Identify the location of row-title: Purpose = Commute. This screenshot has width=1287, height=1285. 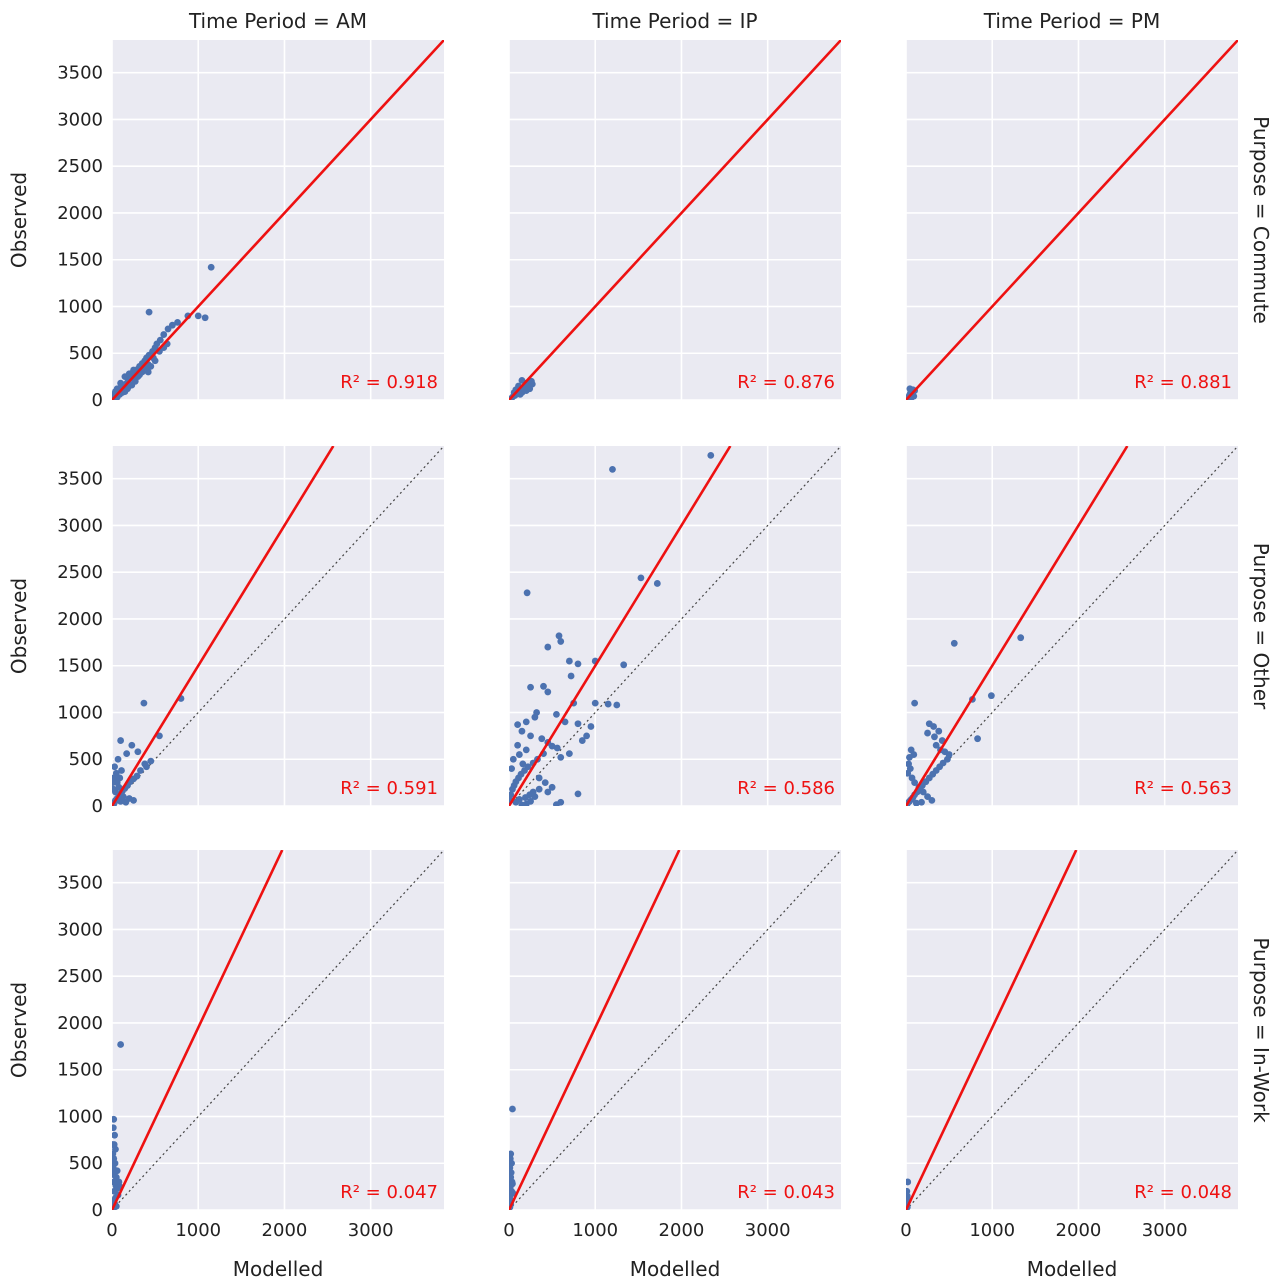
(1261, 220).